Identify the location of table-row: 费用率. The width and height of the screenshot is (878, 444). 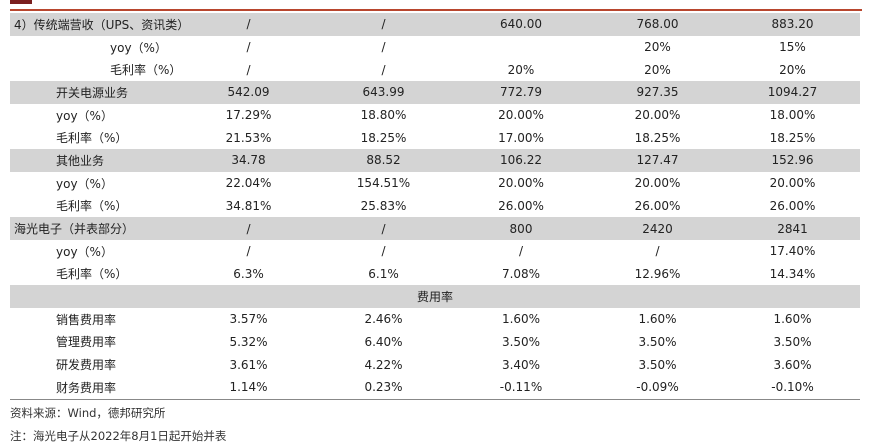
(435, 296).